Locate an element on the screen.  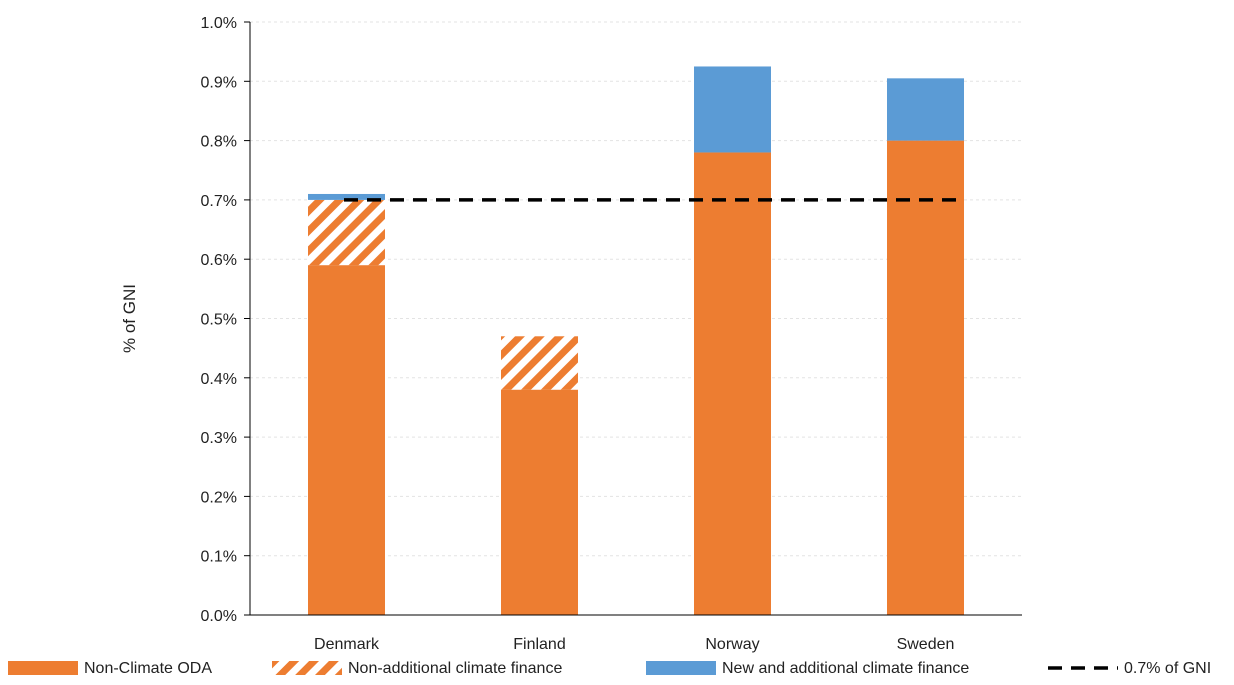
category-labels: Denmark Finland Norway Sweden is located at coordinates (634, 644).